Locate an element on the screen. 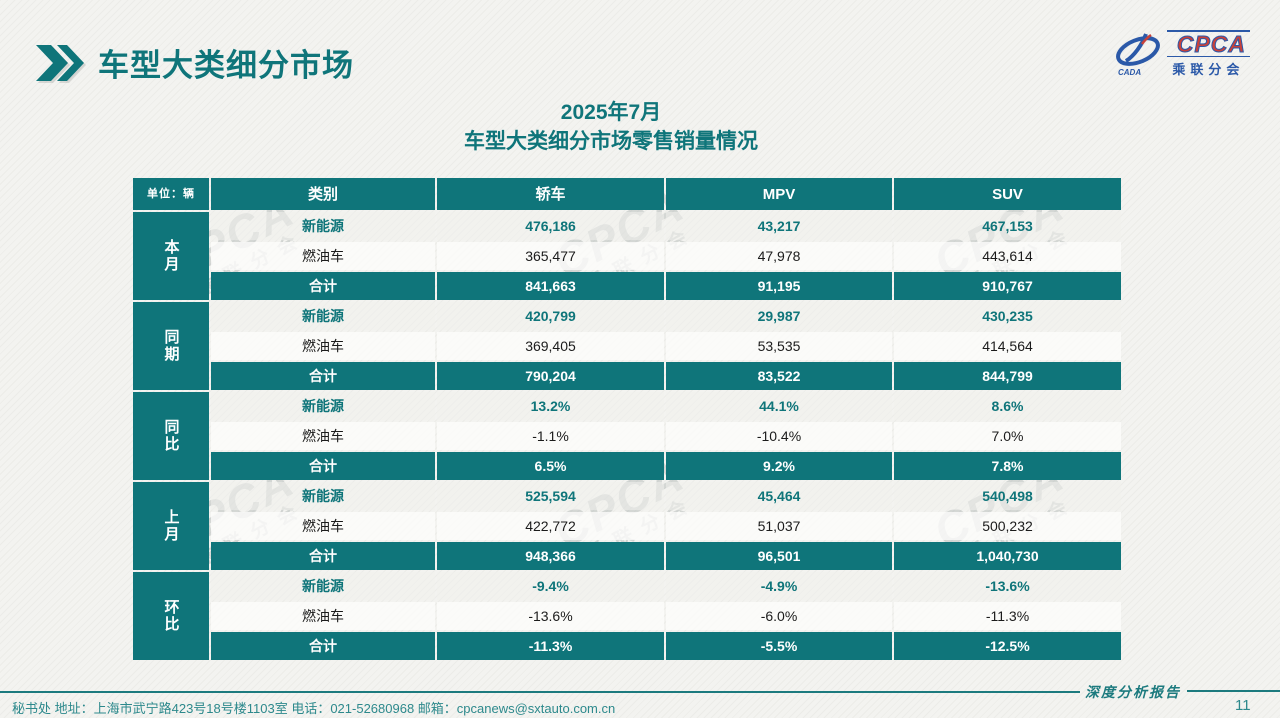 The image size is (1280, 718). value-cell: -12.5% is located at coordinates (1007, 646).